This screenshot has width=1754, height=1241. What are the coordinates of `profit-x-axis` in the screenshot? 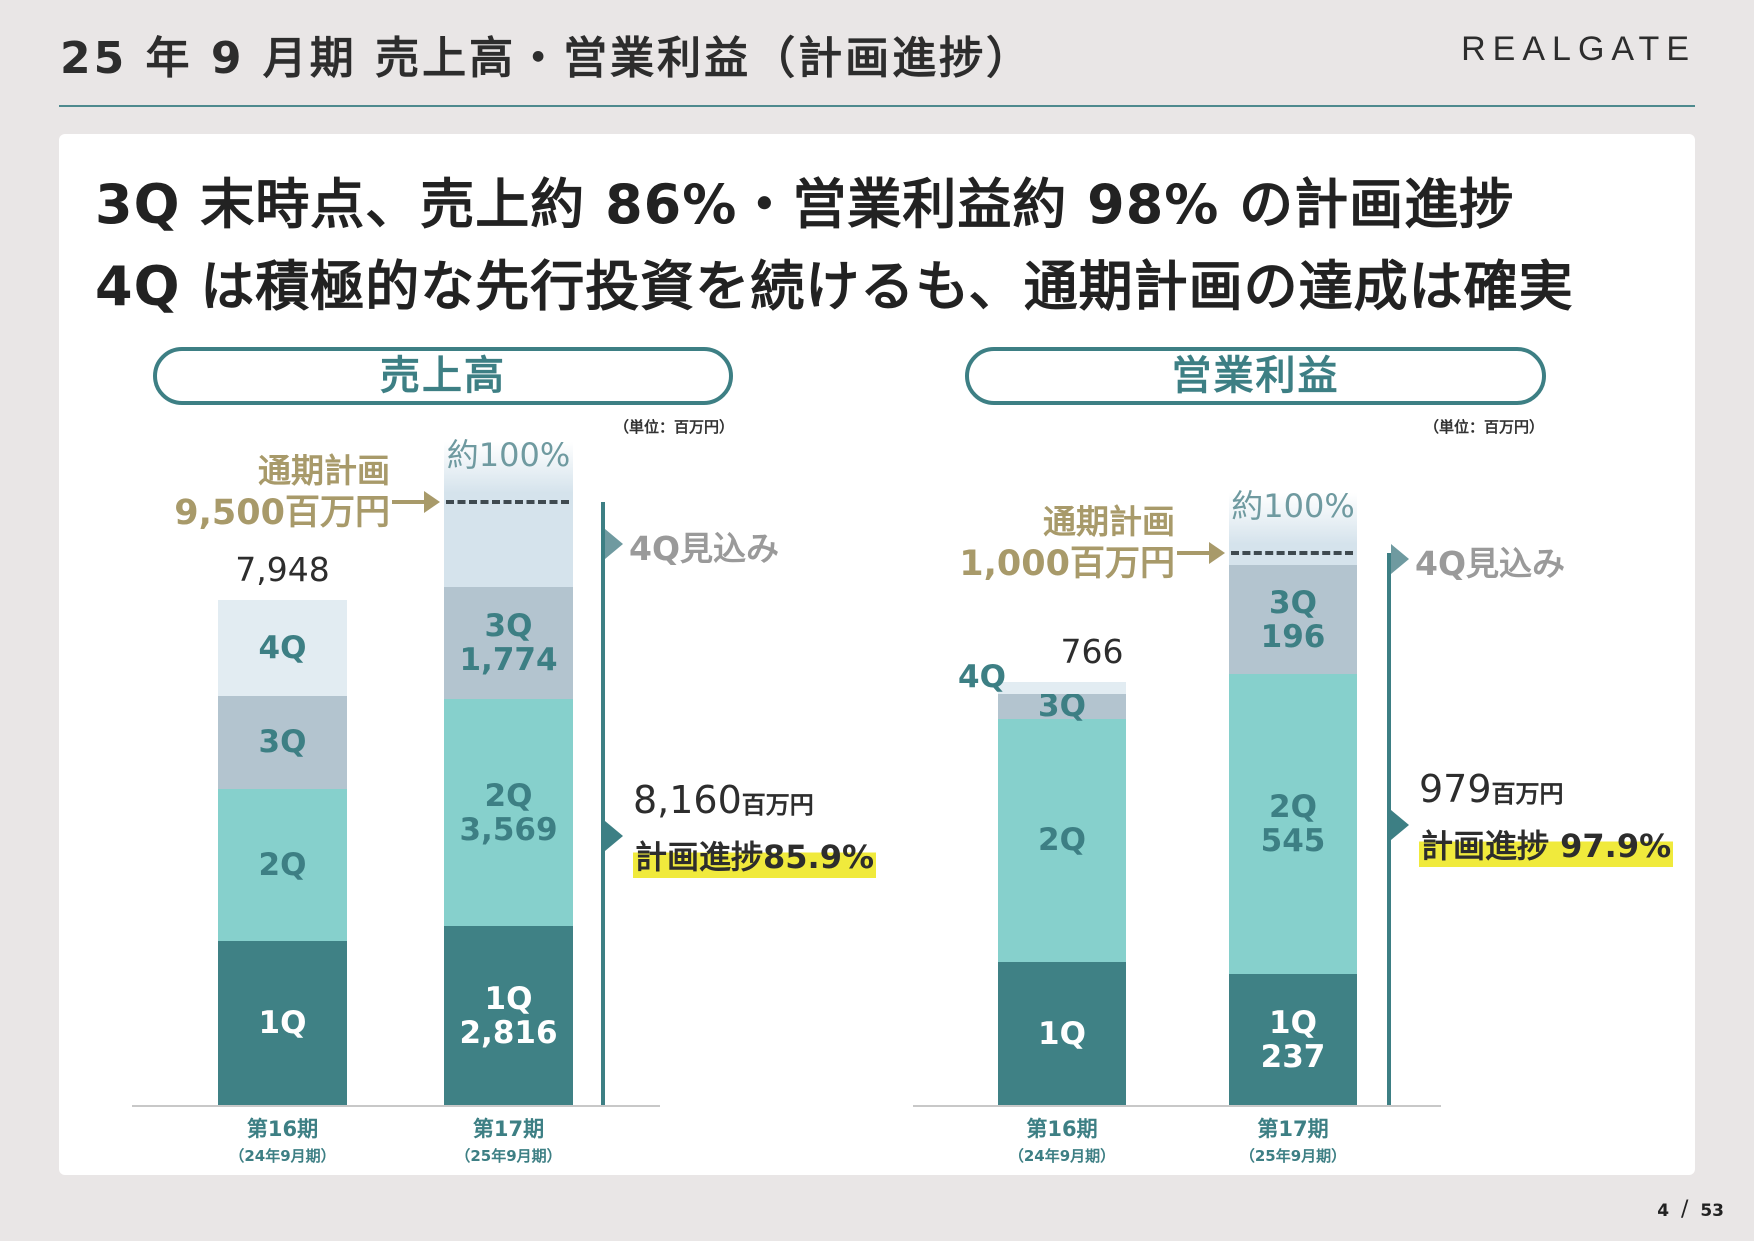 It's located at (1177, 1106).